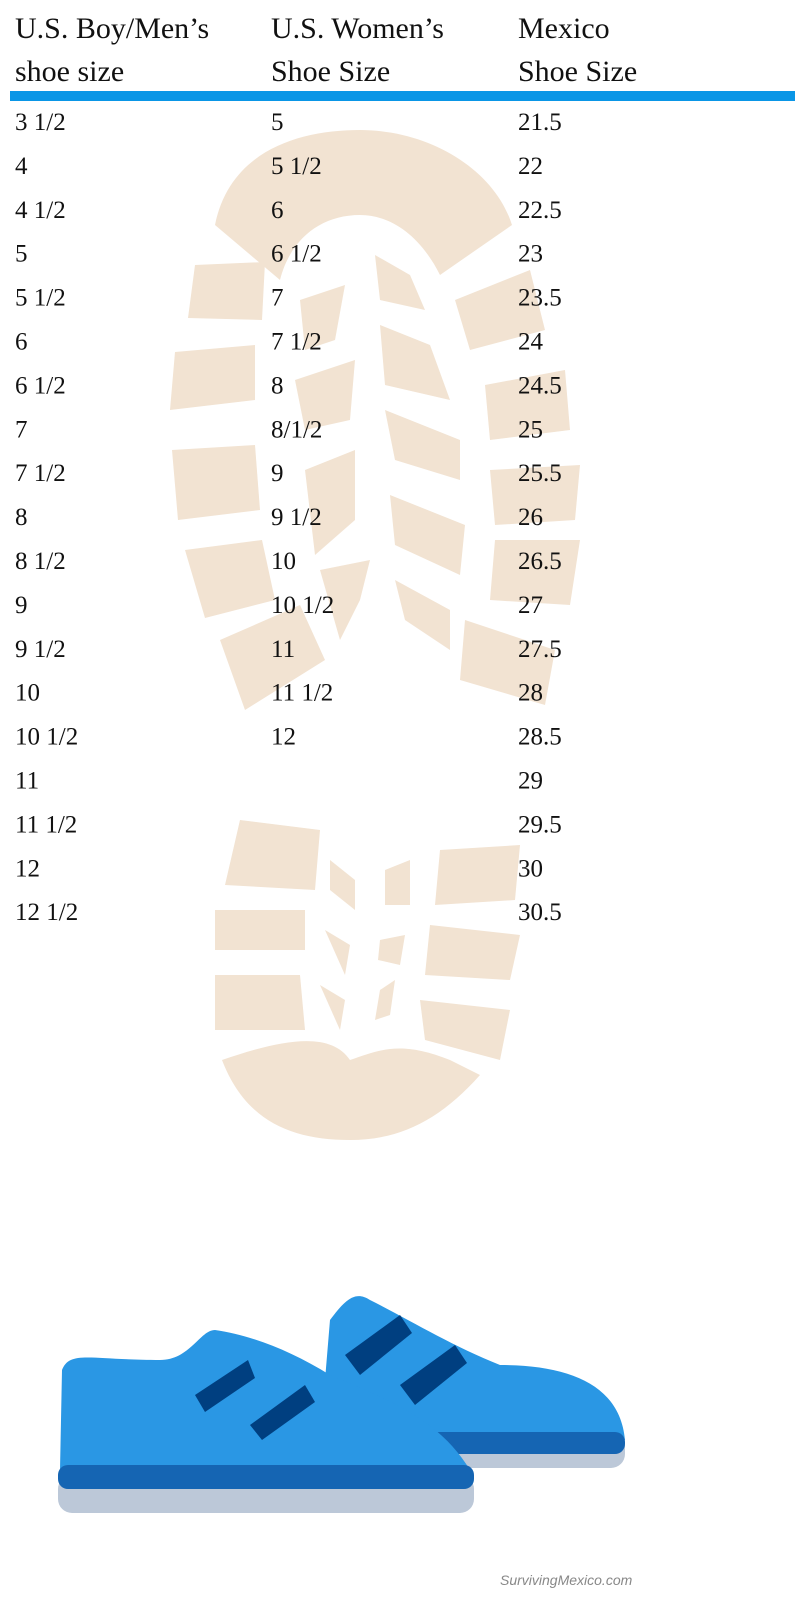  What do you see at coordinates (540, 385) in the screenshot?
I see `table-cell: 24.5` at bounding box center [540, 385].